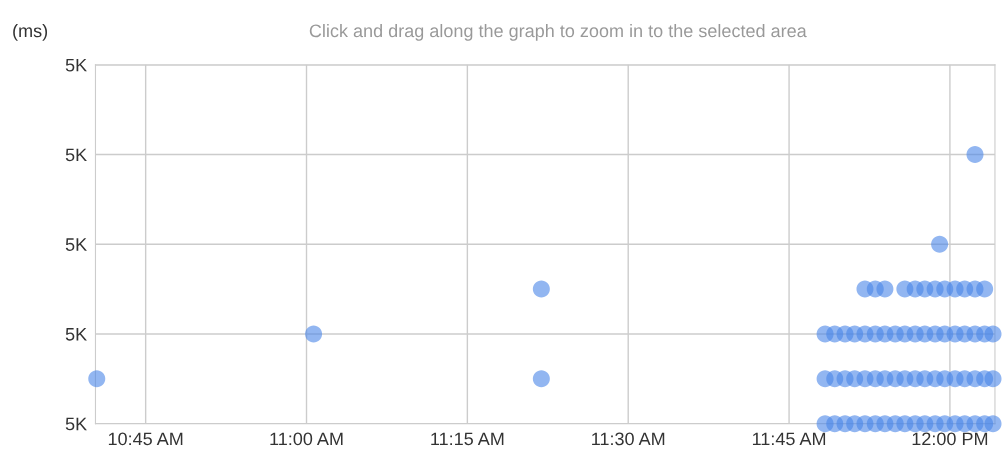  What do you see at coordinates (950, 439) in the screenshot?
I see `x-tick-label: 12:00 PM` at bounding box center [950, 439].